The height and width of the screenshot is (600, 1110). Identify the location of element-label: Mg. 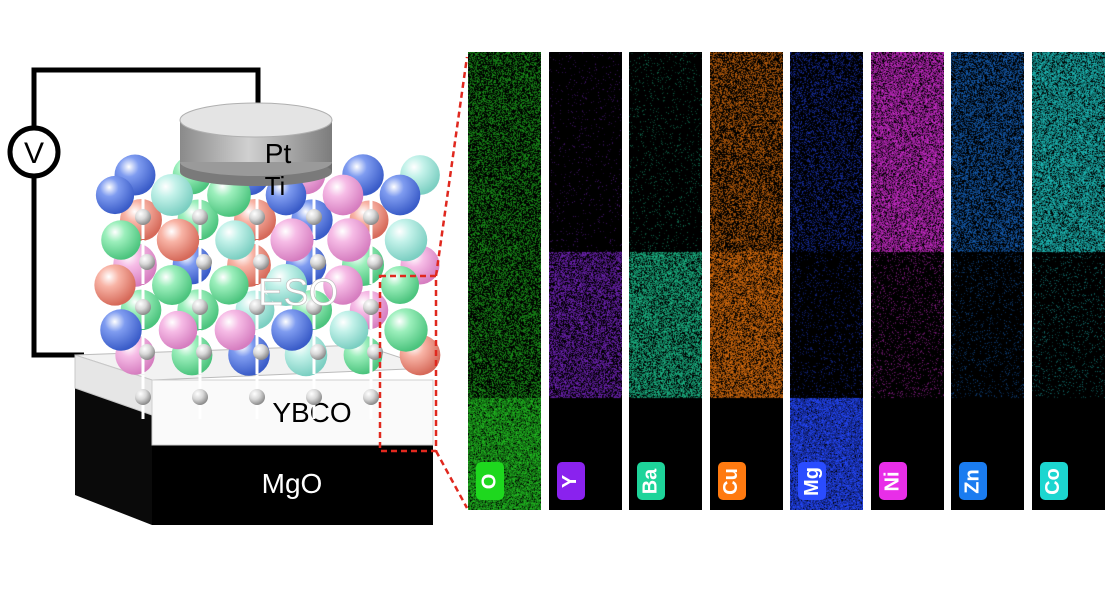
(811, 481).